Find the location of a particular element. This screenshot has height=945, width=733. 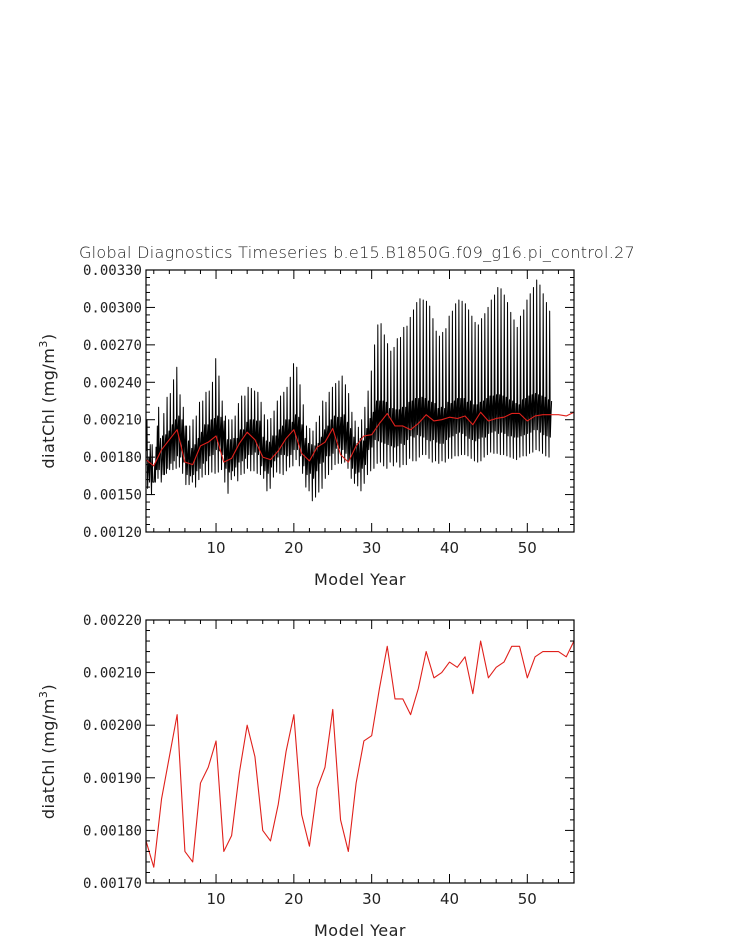

y-tick-label: 0.00200 is located at coordinates (112, 726).